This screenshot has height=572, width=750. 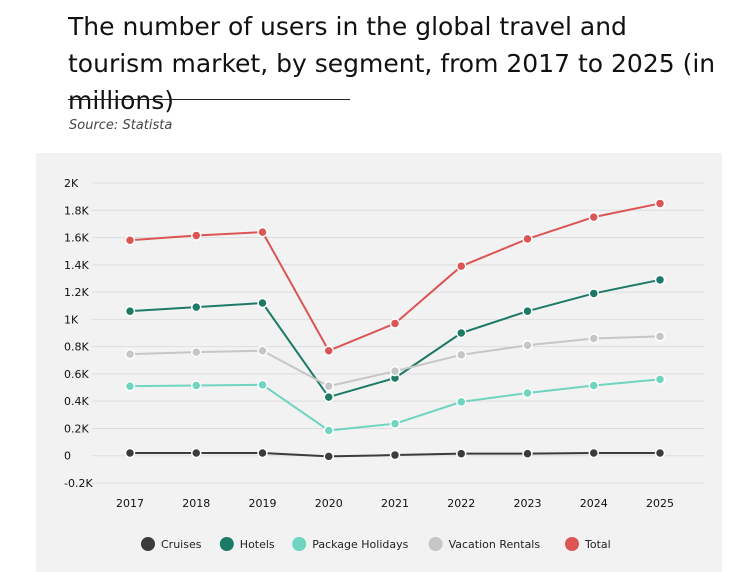 I want to click on legend-item: Package Holidays, so click(x=350, y=544).